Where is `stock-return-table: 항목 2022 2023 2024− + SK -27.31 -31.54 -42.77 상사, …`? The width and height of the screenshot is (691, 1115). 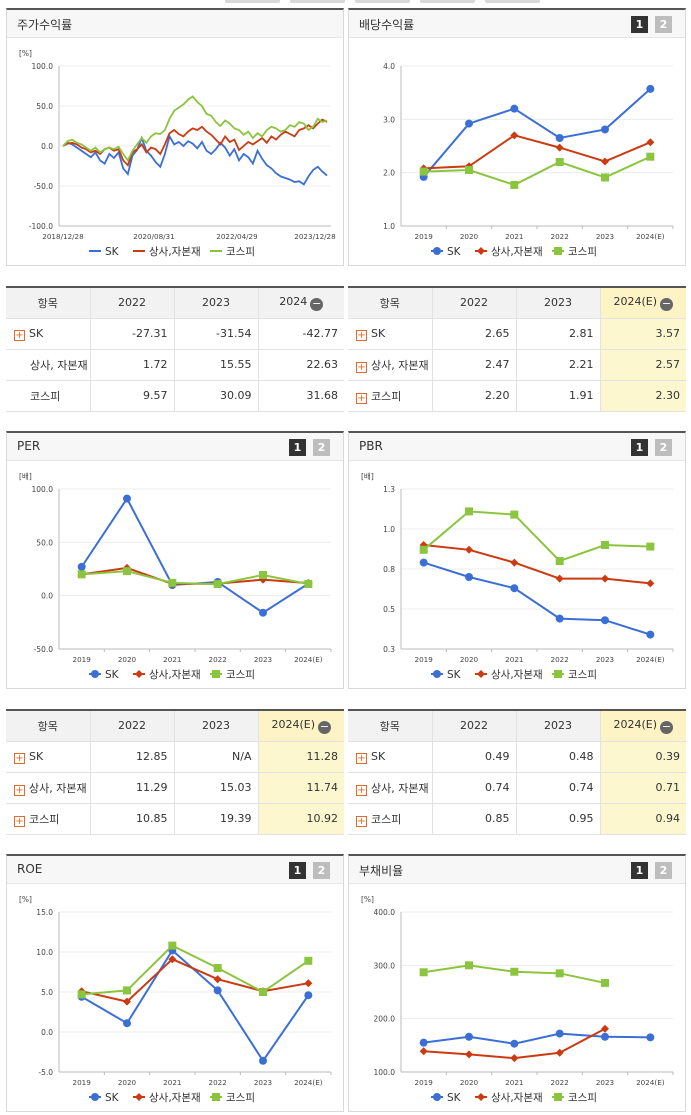
stock-return-table: 항목 2022 2023 2024− + SK -27.31 -31.54 -42.77 상사, … is located at coordinates (175, 349).